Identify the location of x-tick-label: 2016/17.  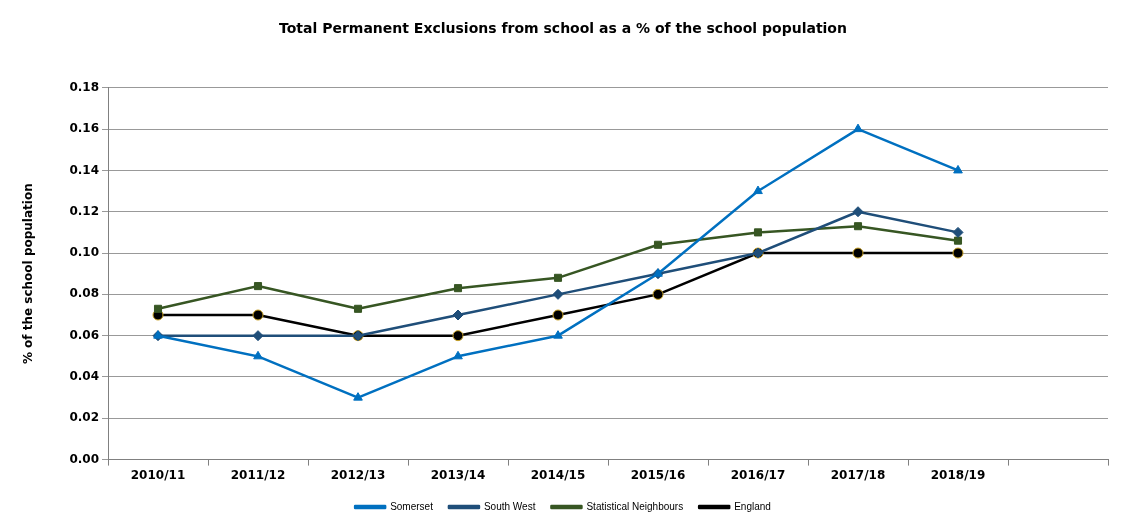
(758, 474).